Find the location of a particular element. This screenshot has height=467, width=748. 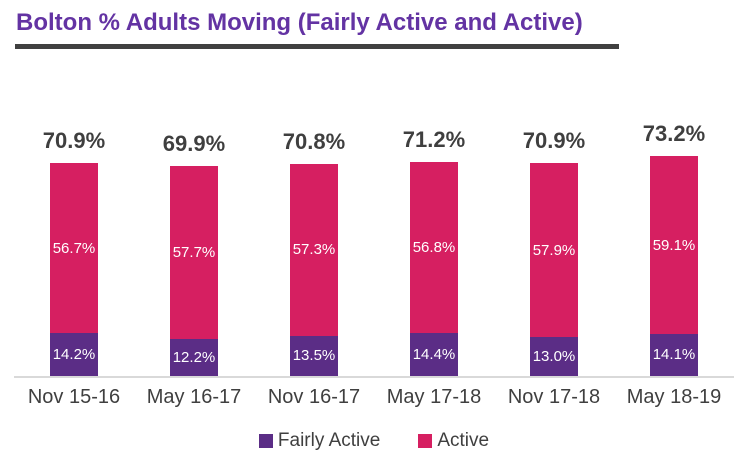

segment-active: 56.7% is located at coordinates (74, 248).